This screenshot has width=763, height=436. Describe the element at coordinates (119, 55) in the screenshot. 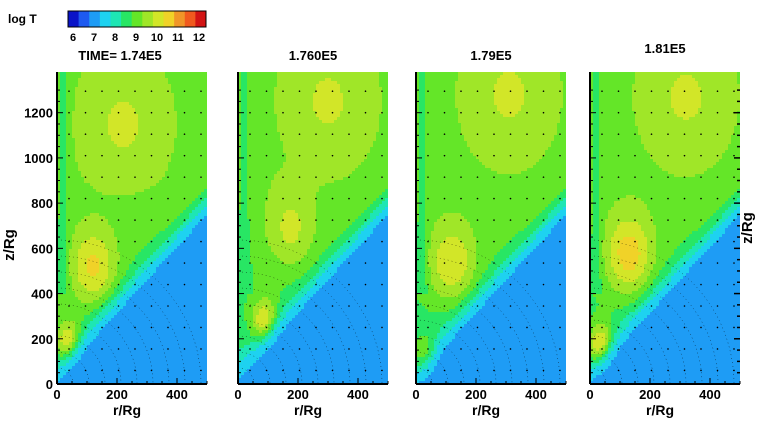

I see `panel-title: TIME= 1.74E5` at that location.